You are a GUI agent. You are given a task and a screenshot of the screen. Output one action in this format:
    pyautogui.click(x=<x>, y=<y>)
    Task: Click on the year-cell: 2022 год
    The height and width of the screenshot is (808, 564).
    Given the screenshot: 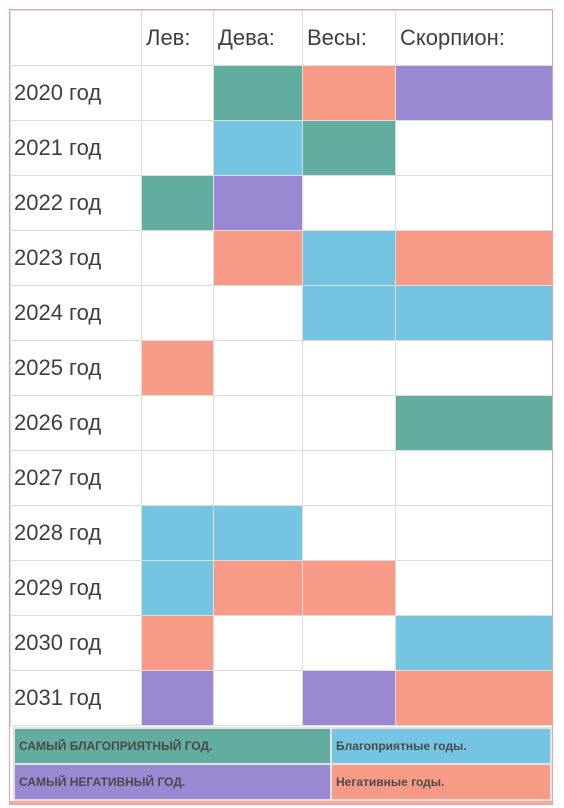 What is the action you would take?
    pyautogui.click(x=76, y=203)
    